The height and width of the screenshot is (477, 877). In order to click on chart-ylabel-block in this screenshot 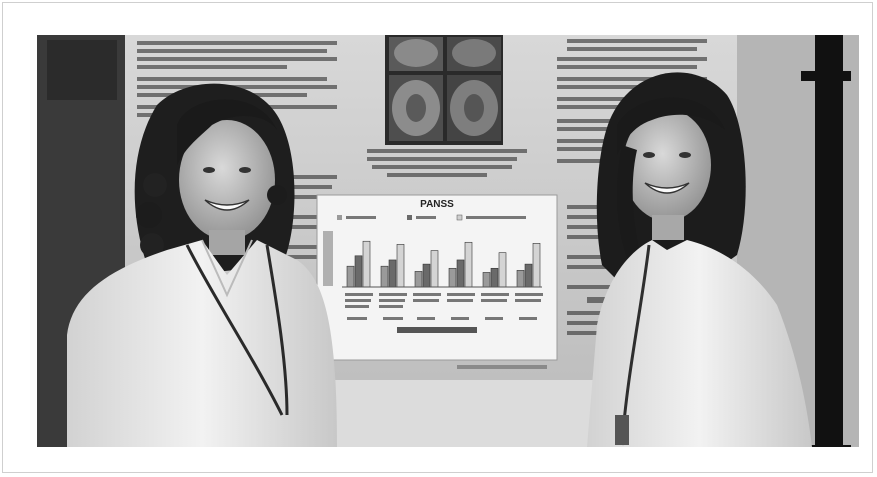, I will do `click(328, 258)`.